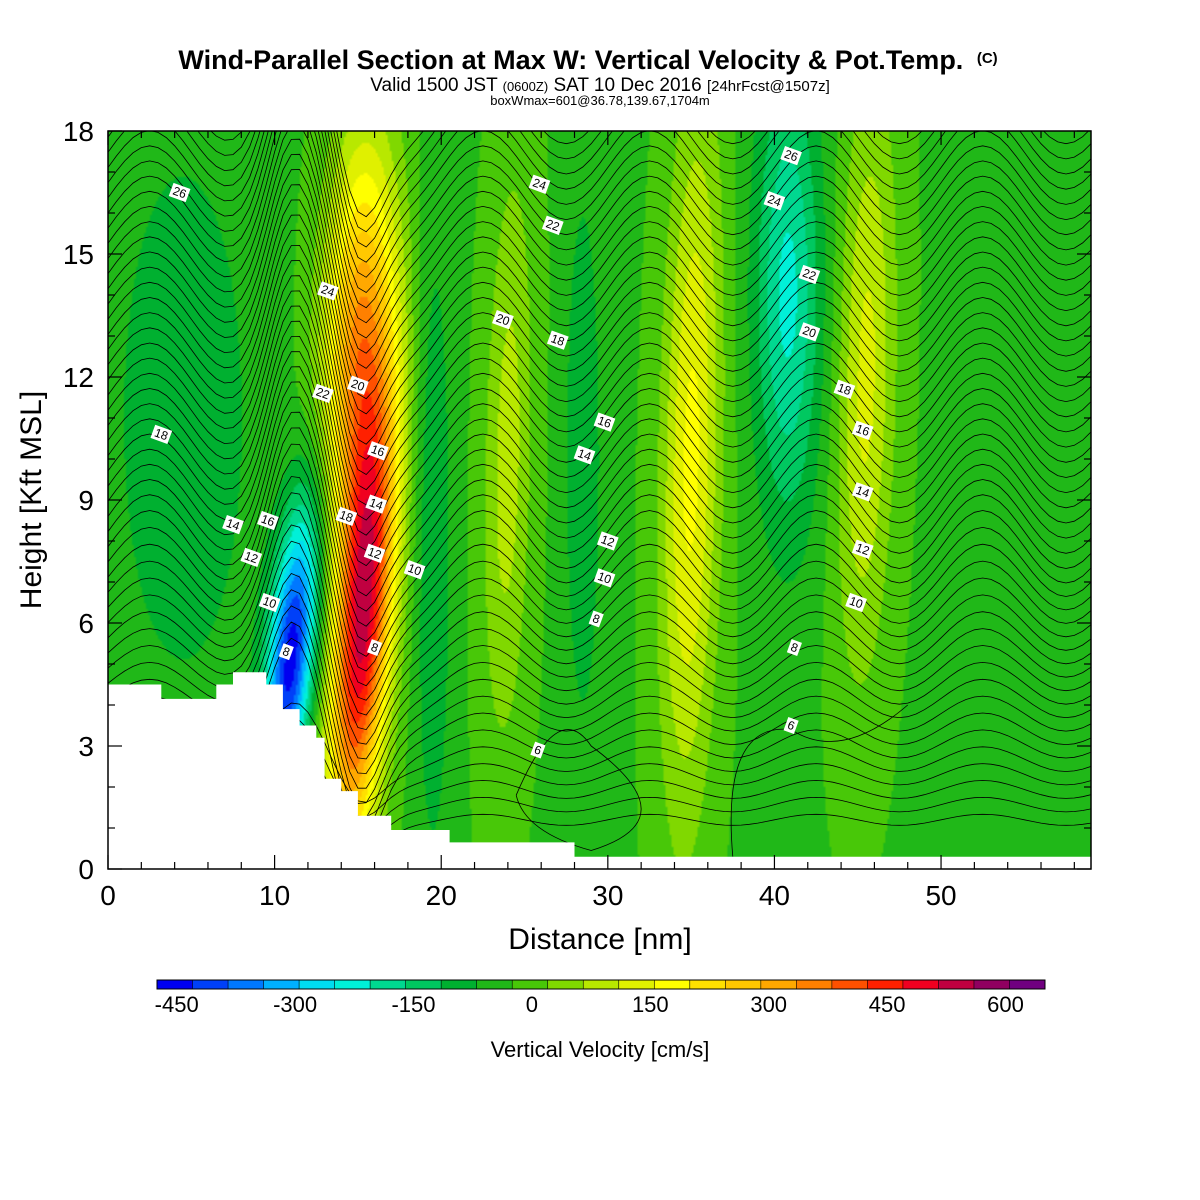 The image size is (1200, 1200). Describe the element at coordinates (599, 770) in the screenshot. I see `terrain` at that location.